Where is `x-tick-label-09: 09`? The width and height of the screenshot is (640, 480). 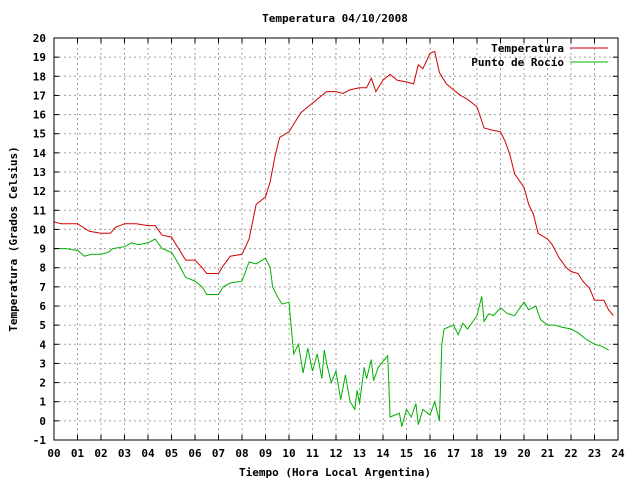 x-tick-label-09: 09 is located at coordinates (265, 453).